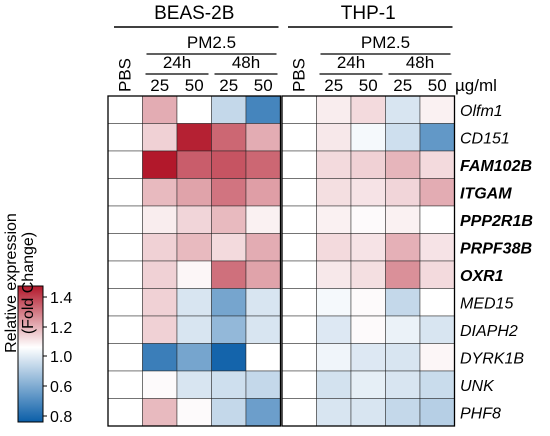 The width and height of the screenshot is (550, 436). Describe the element at coordinates (61, 328) in the screenshot. I see `colorbar-tick-label: 1.2` at that location.